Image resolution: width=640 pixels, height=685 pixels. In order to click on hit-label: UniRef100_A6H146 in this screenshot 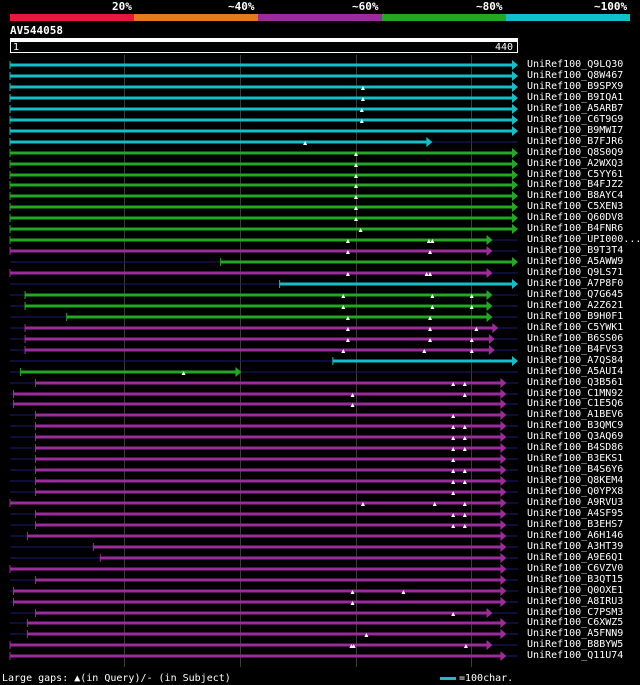, I will do `click(575, 535)`.